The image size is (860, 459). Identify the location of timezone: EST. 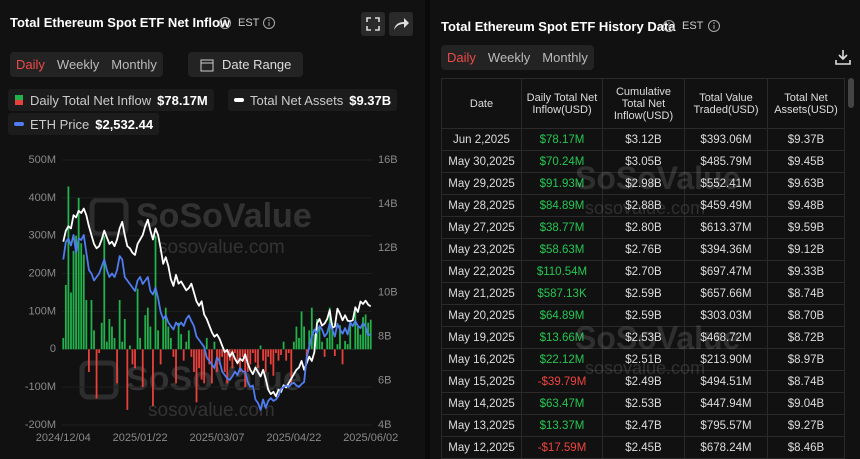
(249, 23).